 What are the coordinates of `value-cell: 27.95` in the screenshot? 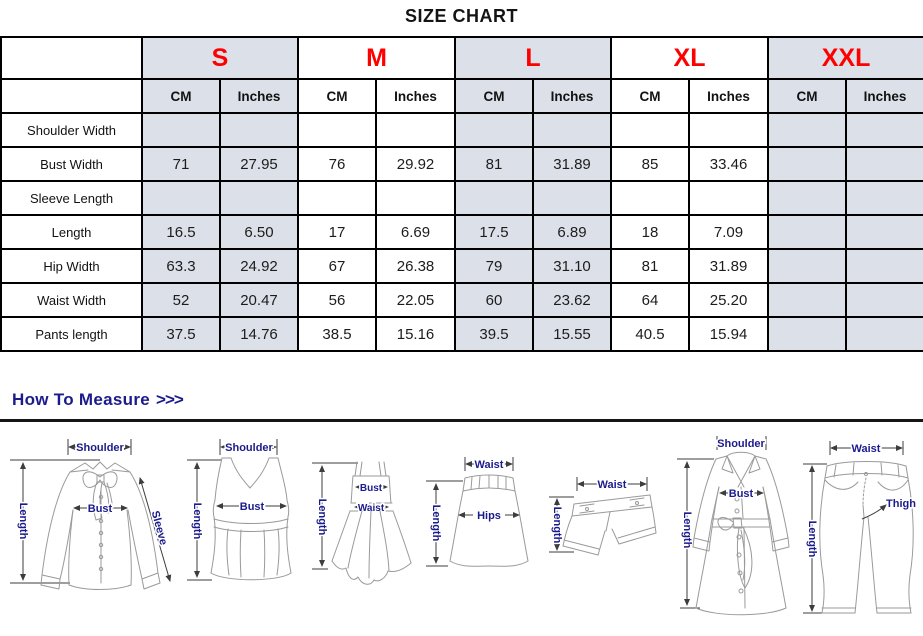 It's located at (259, 164).